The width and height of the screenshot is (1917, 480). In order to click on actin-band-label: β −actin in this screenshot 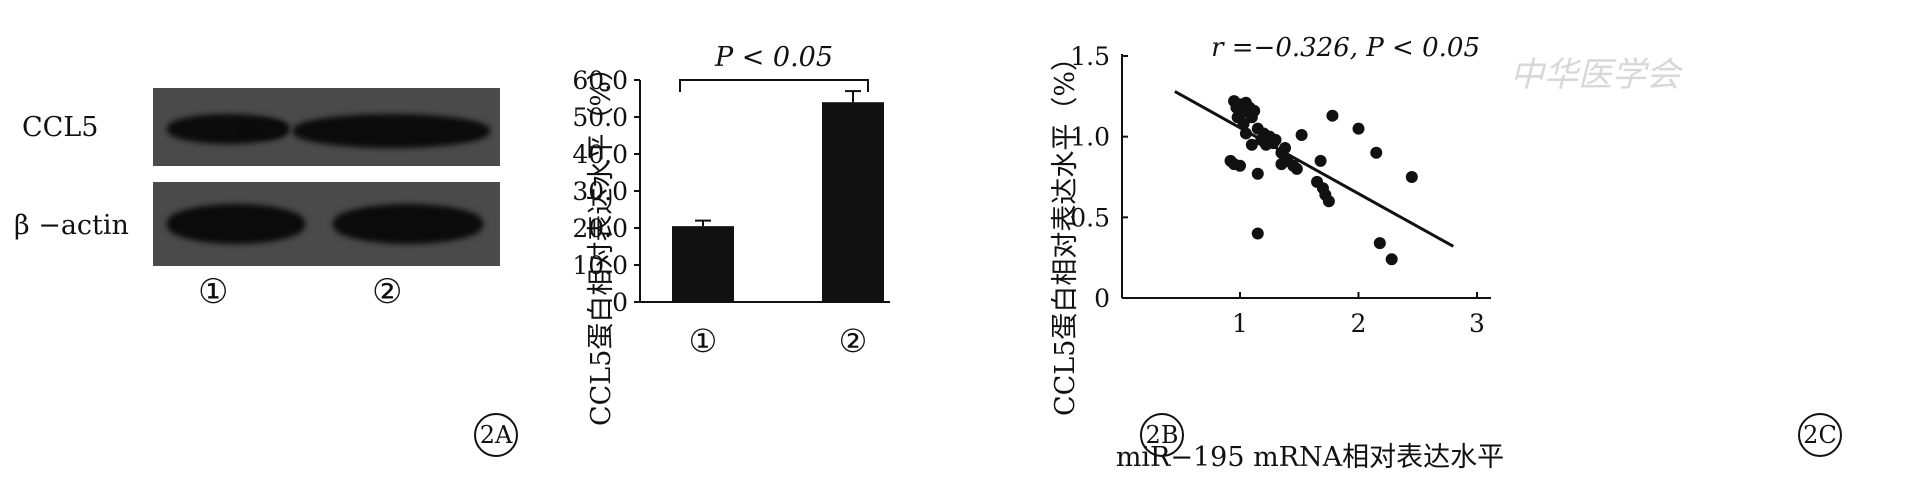, I will do `click(71, 225)`.